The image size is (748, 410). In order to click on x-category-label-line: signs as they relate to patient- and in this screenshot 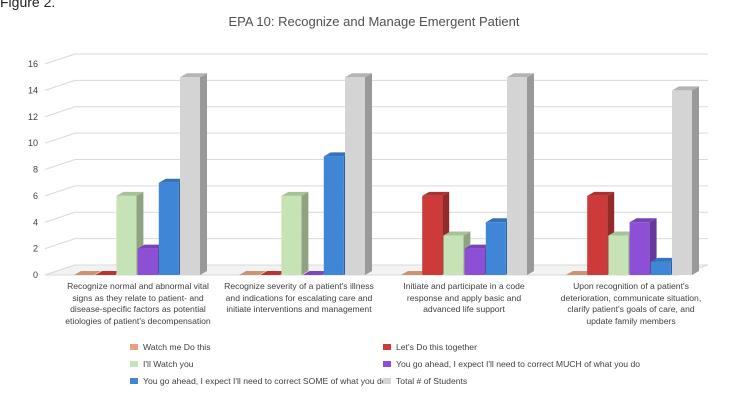, I will do `click(138, 297)`.